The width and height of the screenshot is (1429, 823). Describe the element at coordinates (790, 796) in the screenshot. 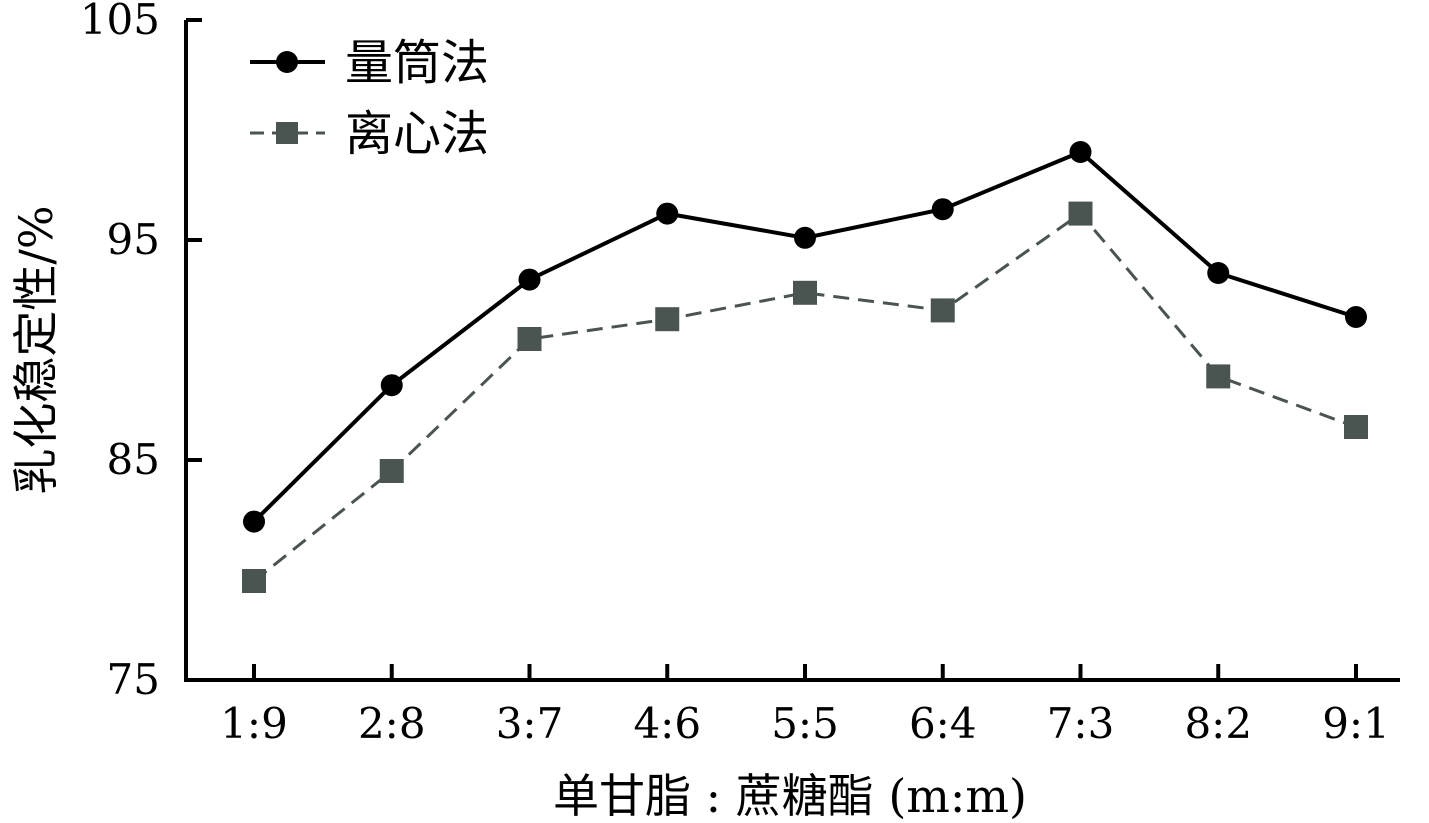

I see `x-axis-title: 单甘脂 : 蔗糖酯 (m:m)` at that location.